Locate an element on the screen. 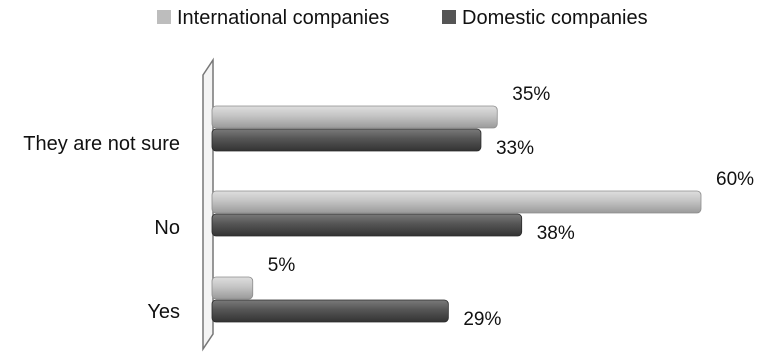  value-label-domestic-no: 38% is located at coordinates (556, 233).